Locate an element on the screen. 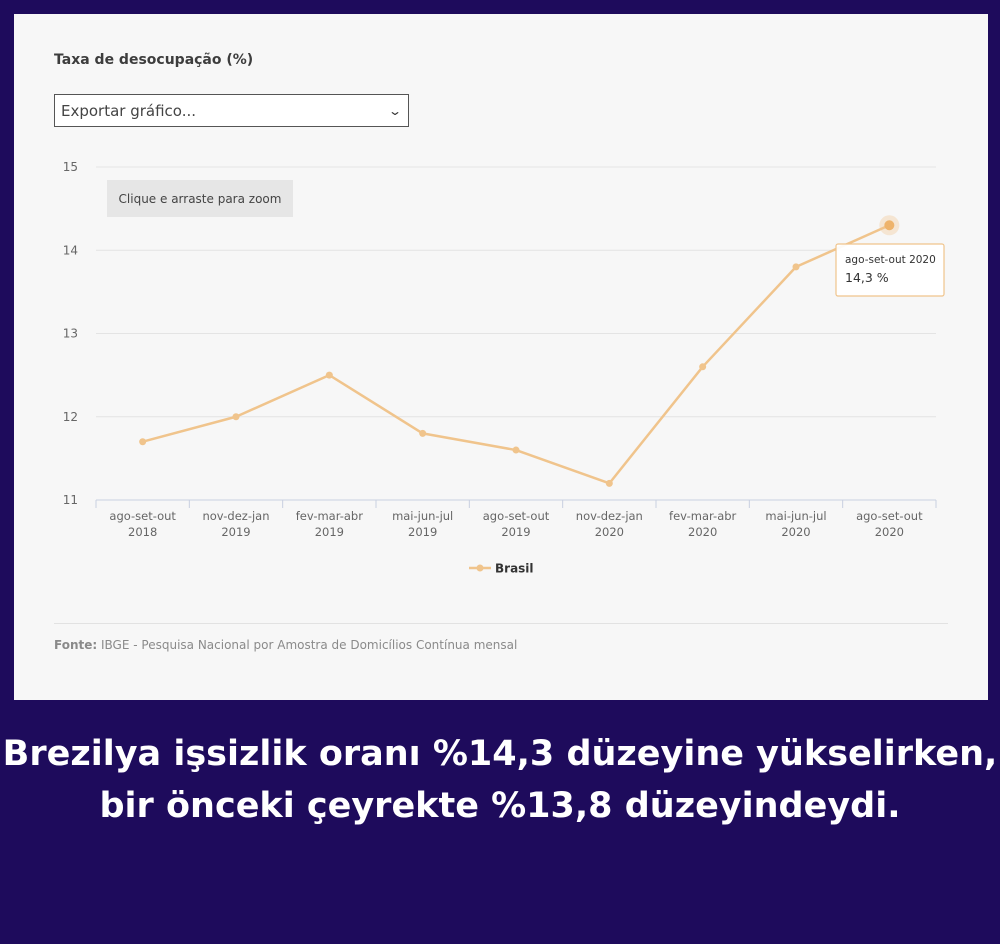 Image resolution: width=1000 pixels, height=944 pixels. chart-title: Taxa de desocupação (%) is located at coordinates (154, 60).